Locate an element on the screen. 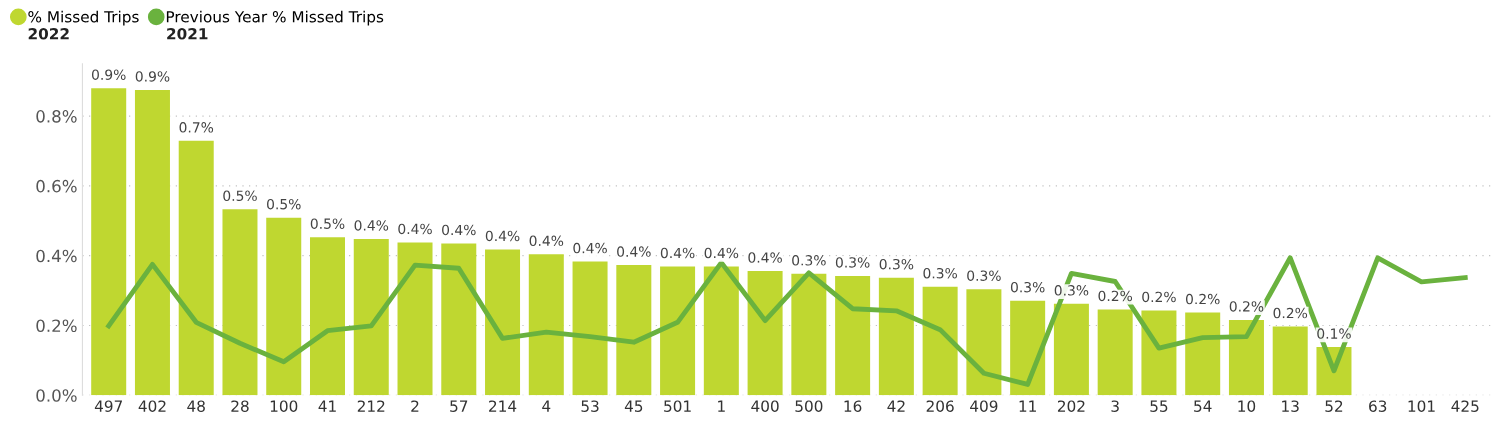 Image resolution: width=1499 pixels, height=425 pixels. y-tick-label: 0.6% is located at coordinates (56, 186).